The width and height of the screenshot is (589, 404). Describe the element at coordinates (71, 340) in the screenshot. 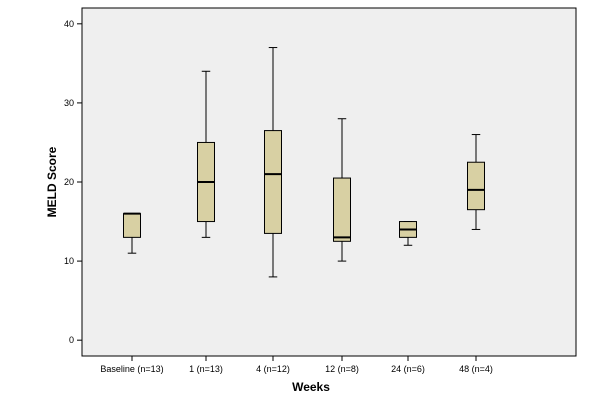

I see `y-tick-label: 0` at that location.